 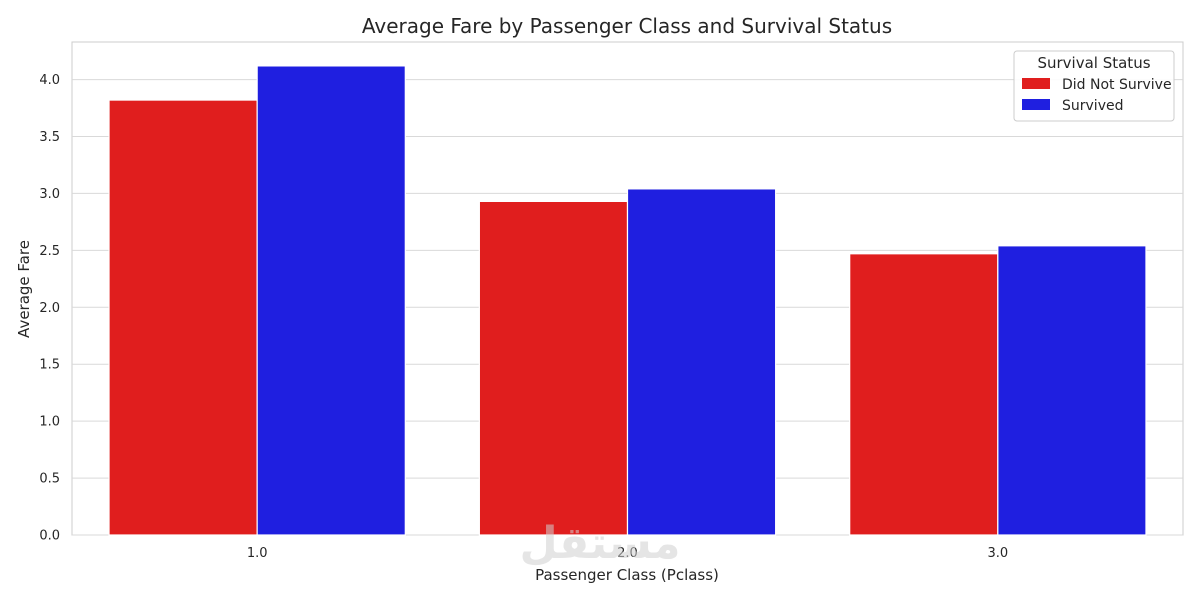 I want to click on y-tick-label: 1.0, so click(x=49, y=422).